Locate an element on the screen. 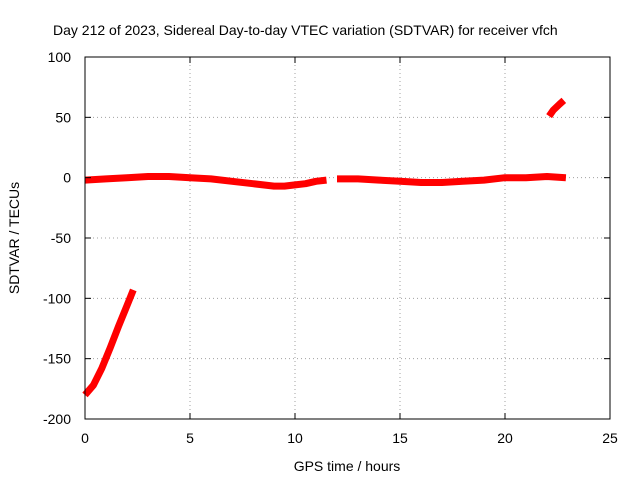 This screenshot has width=640, height=480. y-axis-label: SDTVAR / TECUs is located at coordinates (14, 238).